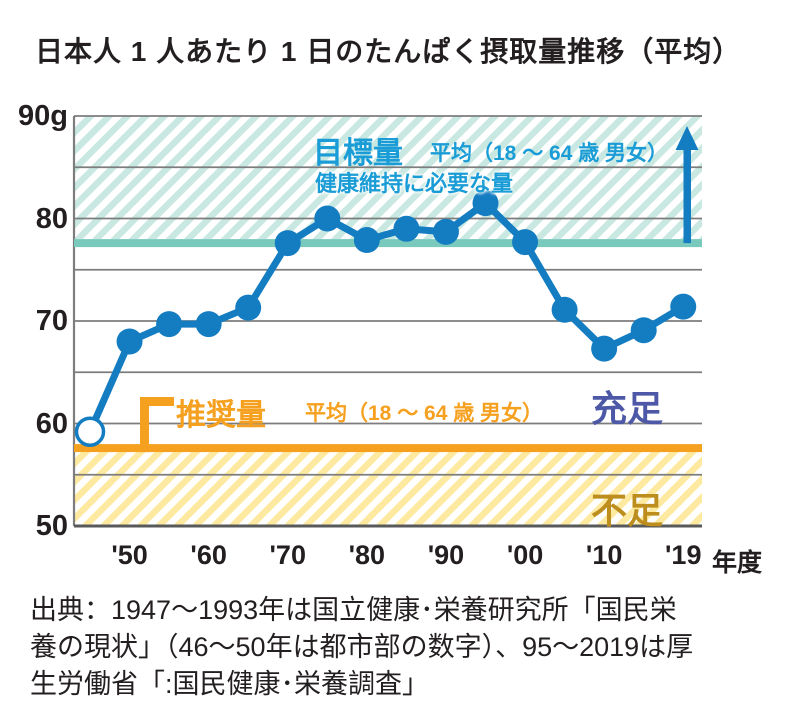  What do you see at coordinates (51, 321) in the screenshot?
I see `y-tick-label: 70` at bounding box center [51, 321].